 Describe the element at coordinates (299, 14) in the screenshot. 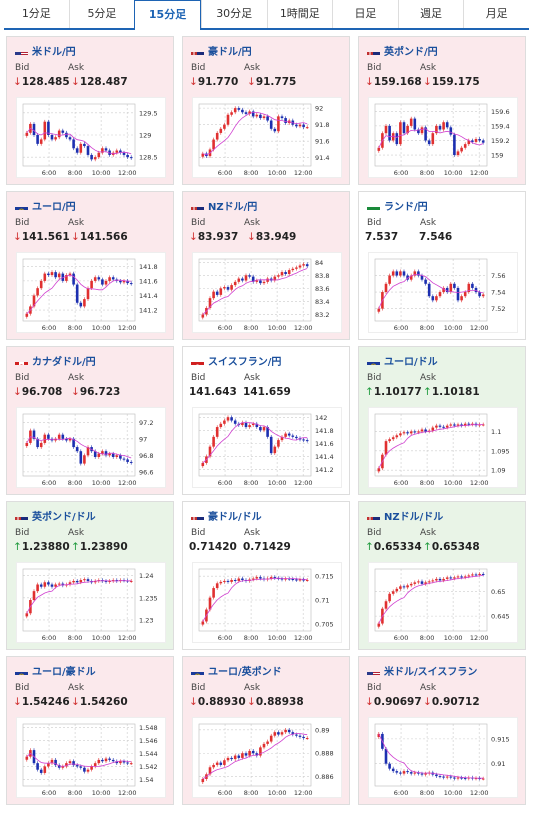

I see `tab-4: 1時間足` at that location.